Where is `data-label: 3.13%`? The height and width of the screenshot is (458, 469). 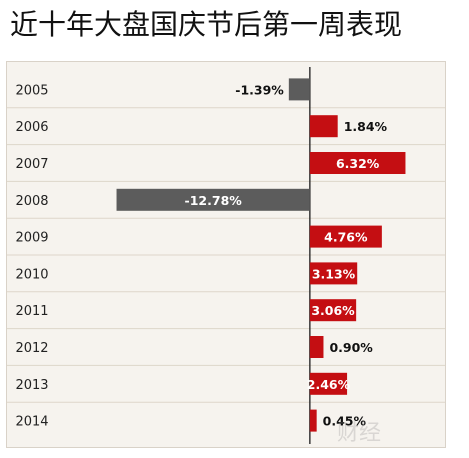
data-label: 3.13% is located at coordinates (334, 273).